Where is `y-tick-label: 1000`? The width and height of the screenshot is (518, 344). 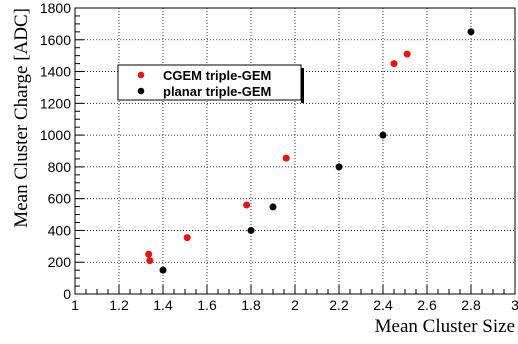
y-tick-label: 1000 is located at coordinates (55, 135).